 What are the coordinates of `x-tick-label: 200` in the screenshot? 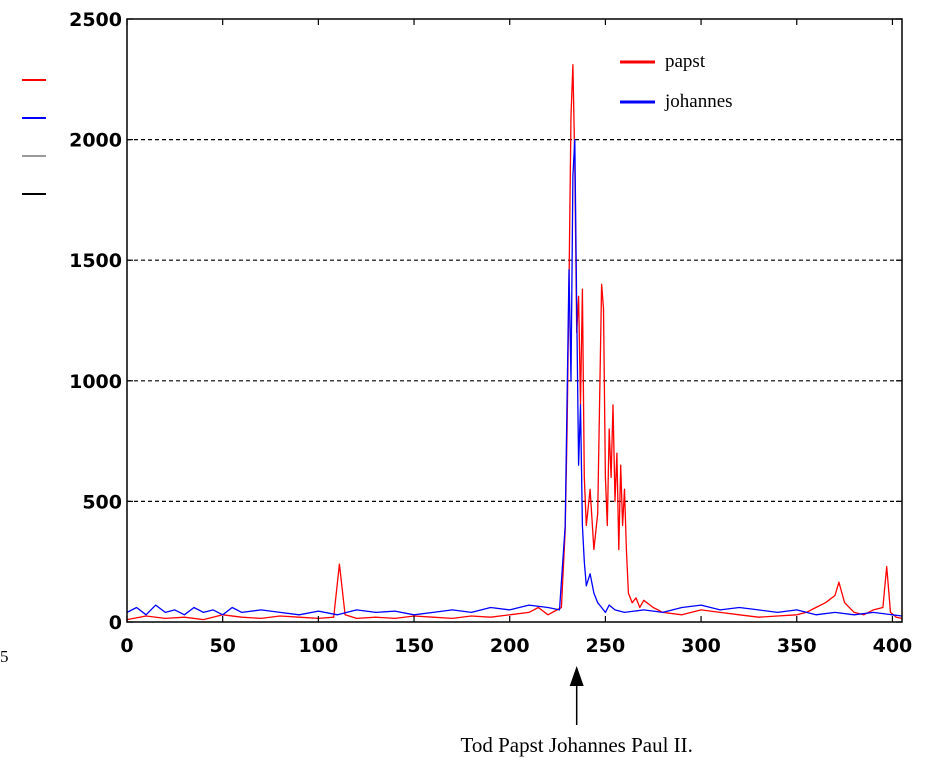 It's located at (510, 646).